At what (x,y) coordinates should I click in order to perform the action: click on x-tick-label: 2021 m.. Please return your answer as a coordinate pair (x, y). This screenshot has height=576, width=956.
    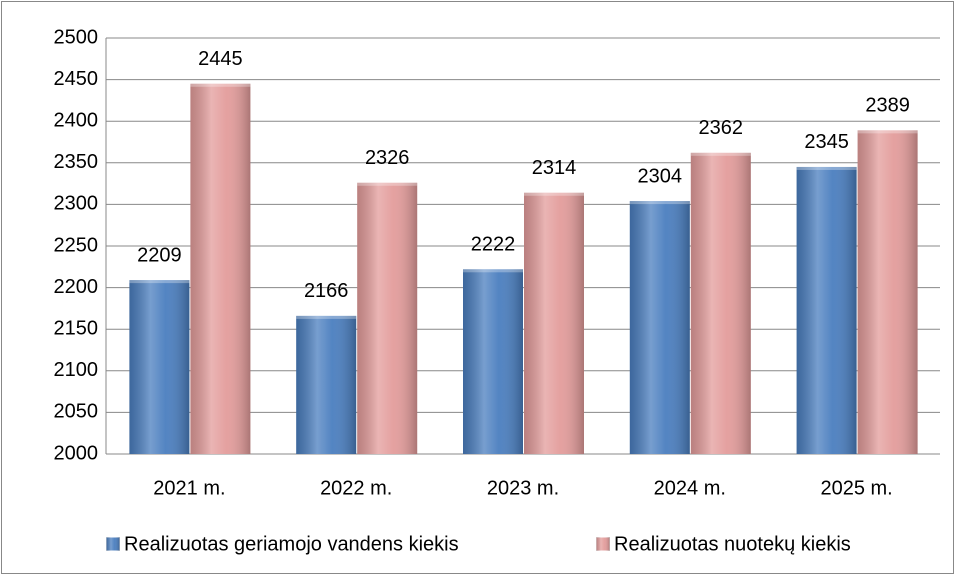
    Looking at the image, I should click on (189, 488).